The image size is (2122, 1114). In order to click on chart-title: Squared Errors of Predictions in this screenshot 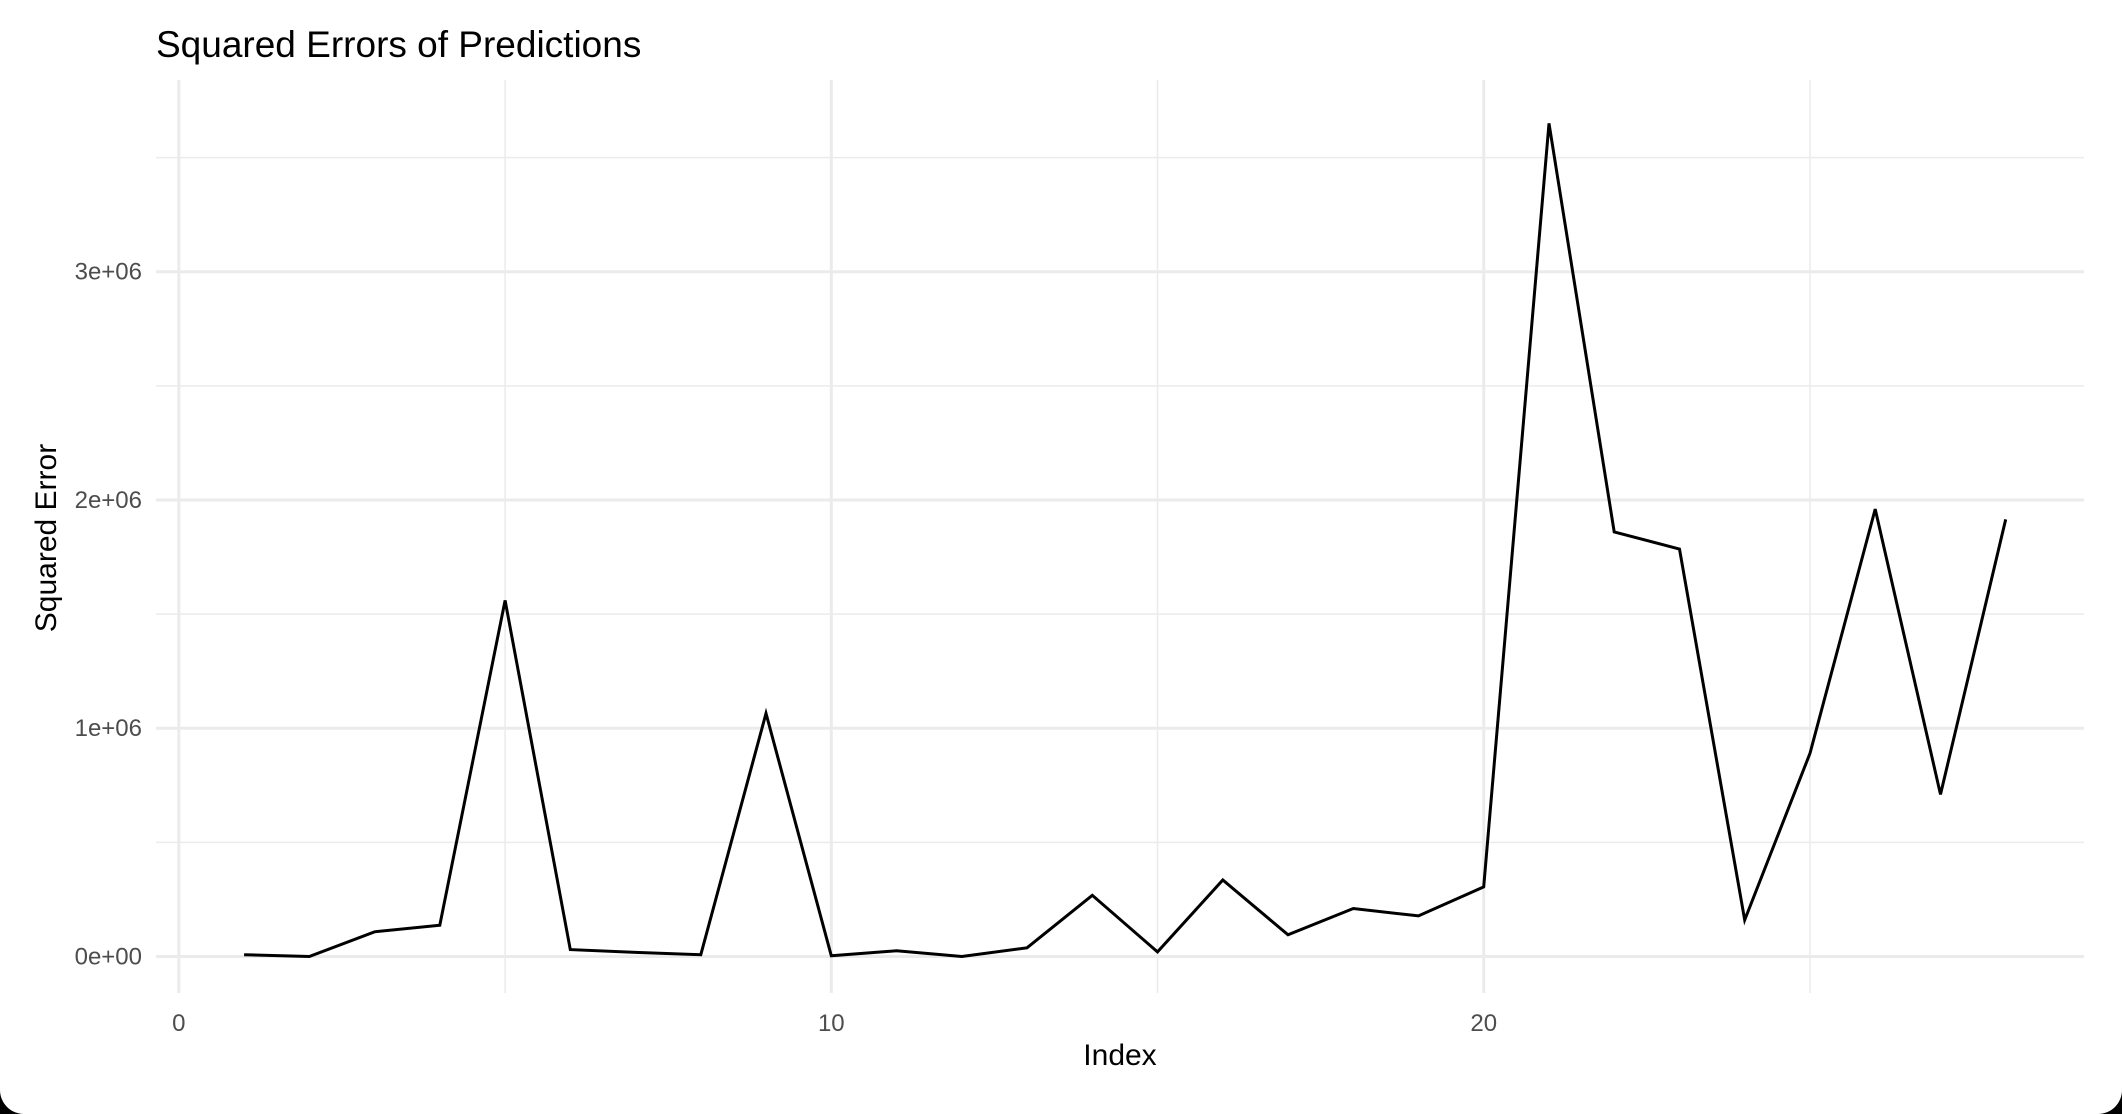, I will do `click(398, 44)`.